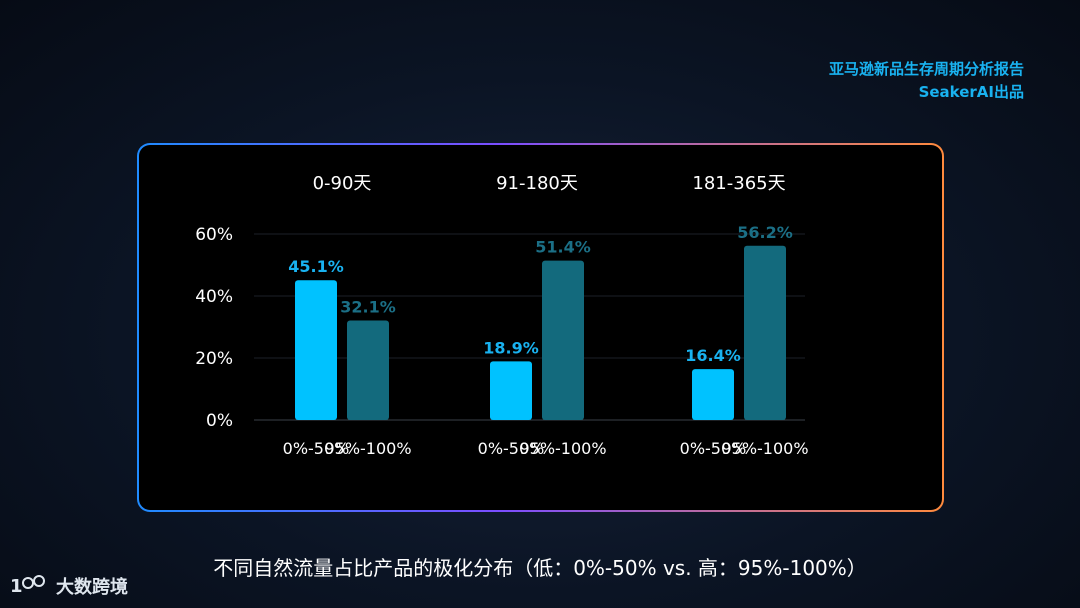  I want to click on data-label: 51.4%, so click(563, 247).